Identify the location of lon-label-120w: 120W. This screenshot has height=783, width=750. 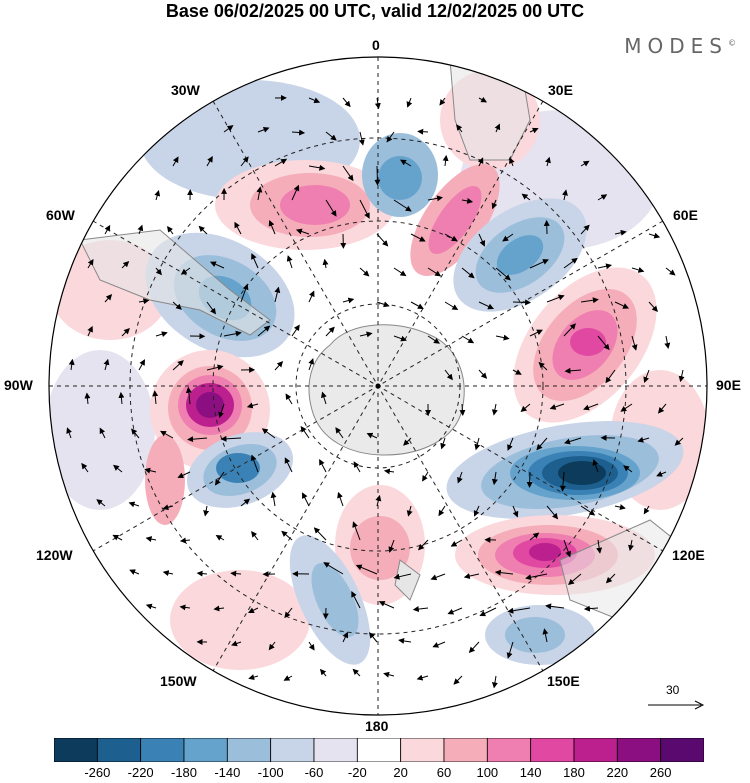
(54, 555).